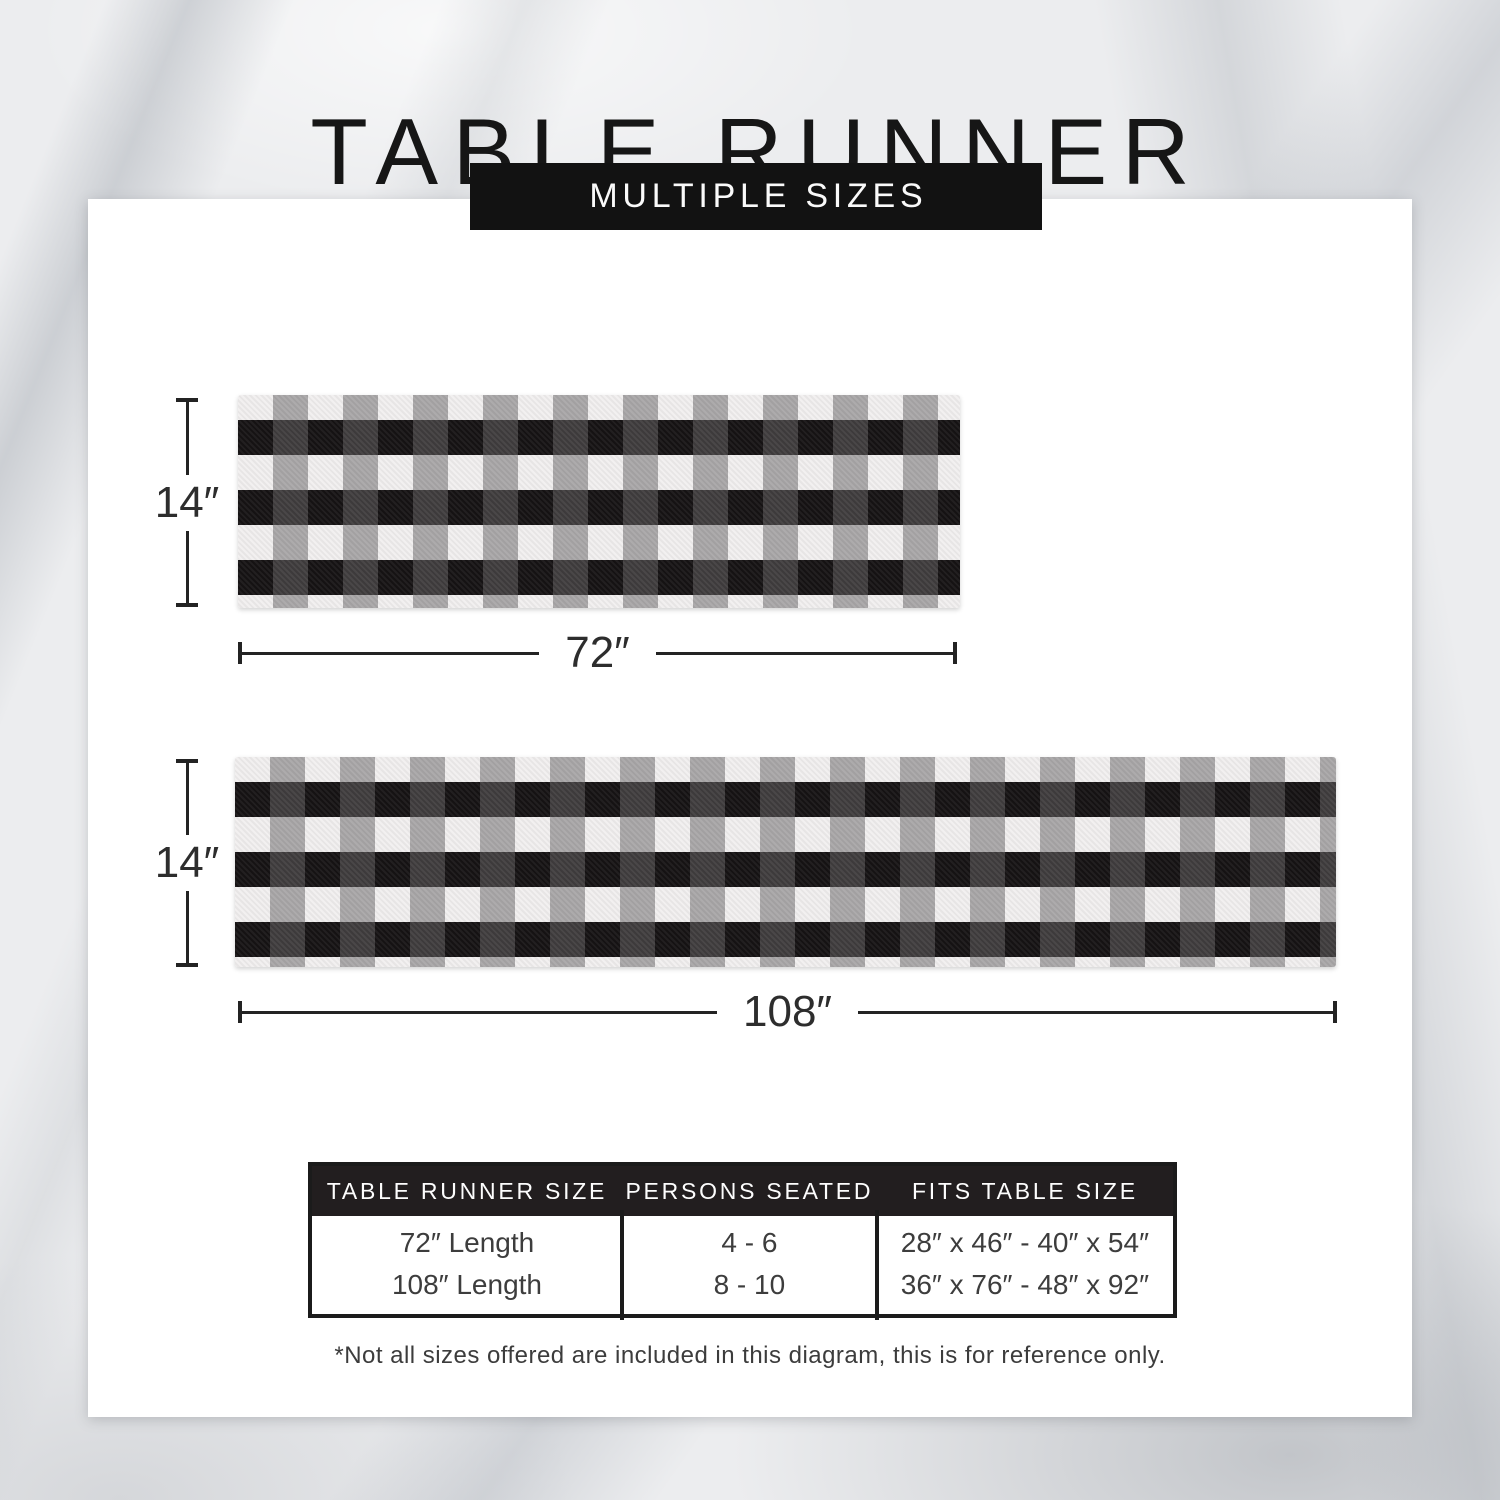 This screenshot has width=1500, height=1500. I want to click on height-dimension-108-label: 14″, so click(187, 862).